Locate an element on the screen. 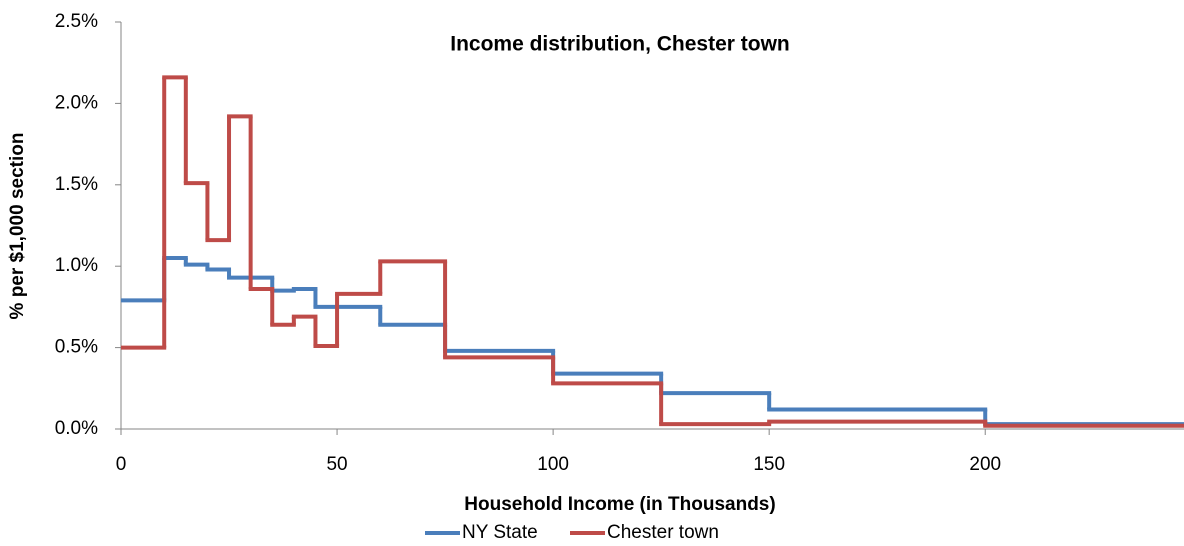 Image resolution: width=1184 pixels, height=546 pixels. chart-title: Income distribution, Chester town is located at coordinates (620, 44).